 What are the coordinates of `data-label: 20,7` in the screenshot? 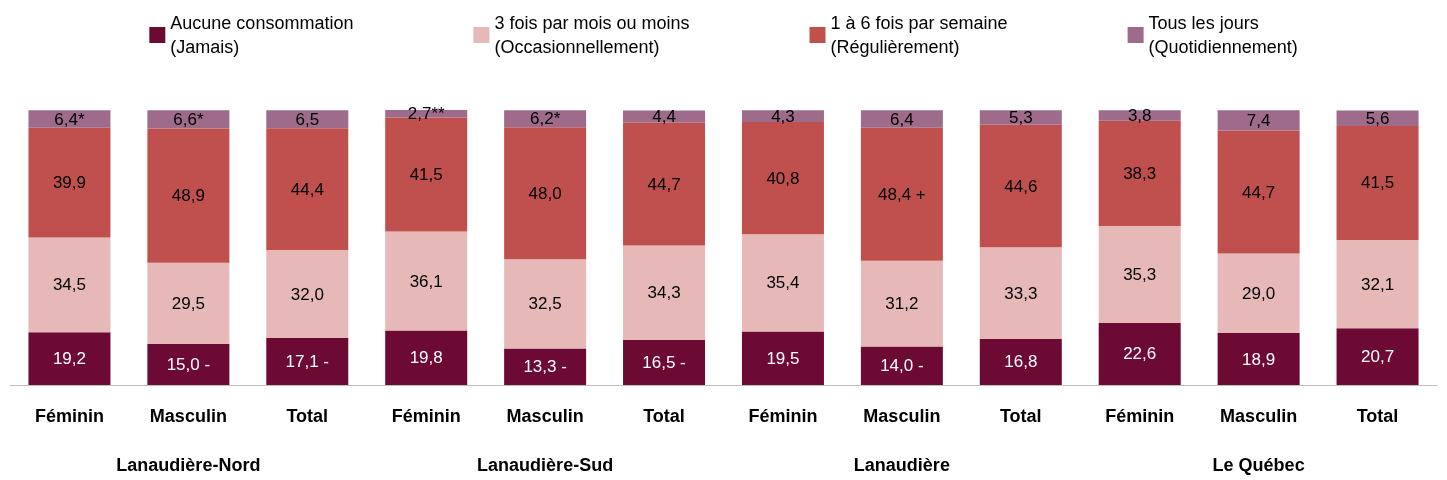 It's located at (1377, 357).